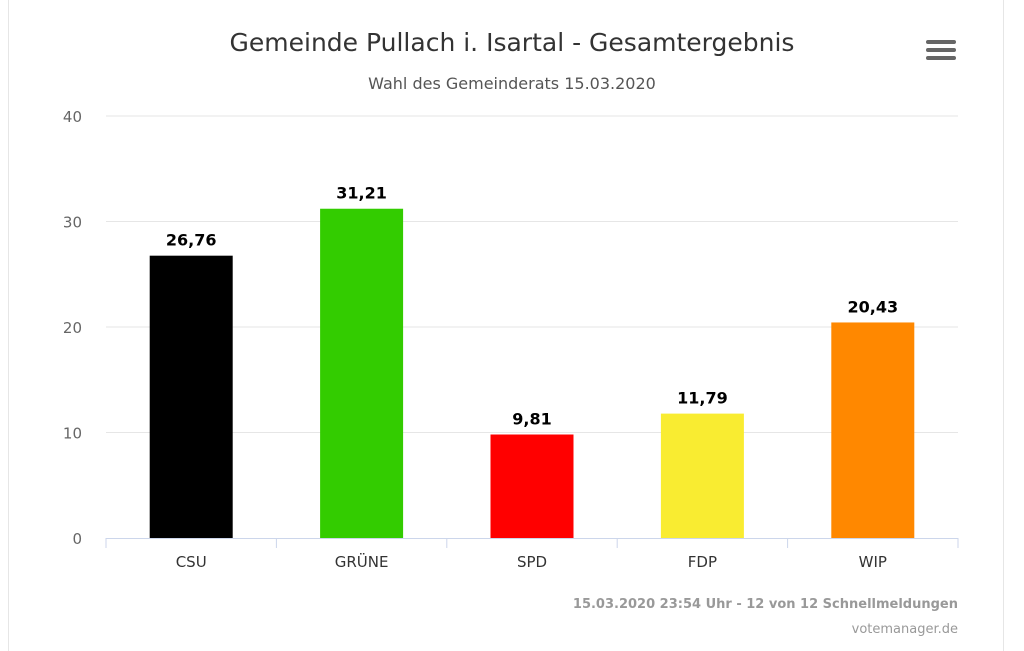  I want to click on x-tick-label: GRÜNE, so click(362, 561).